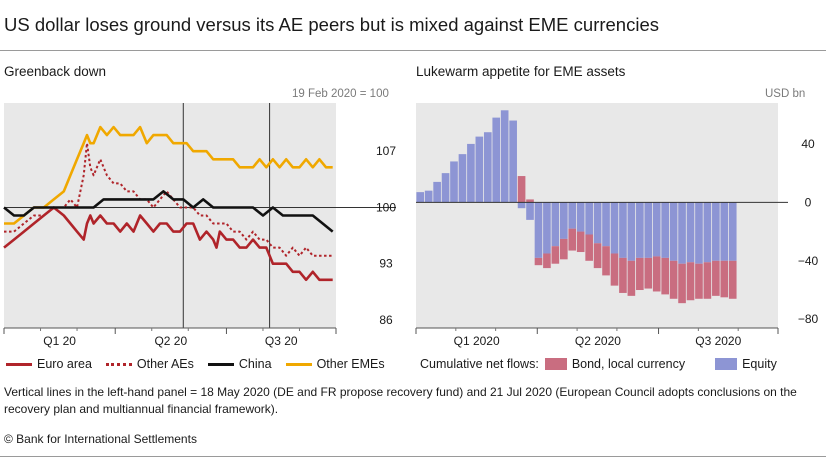 The width and height of the screenshot is (826, 468). I want to click on legend-label-euro-area: Euro area, so click(64, 364).